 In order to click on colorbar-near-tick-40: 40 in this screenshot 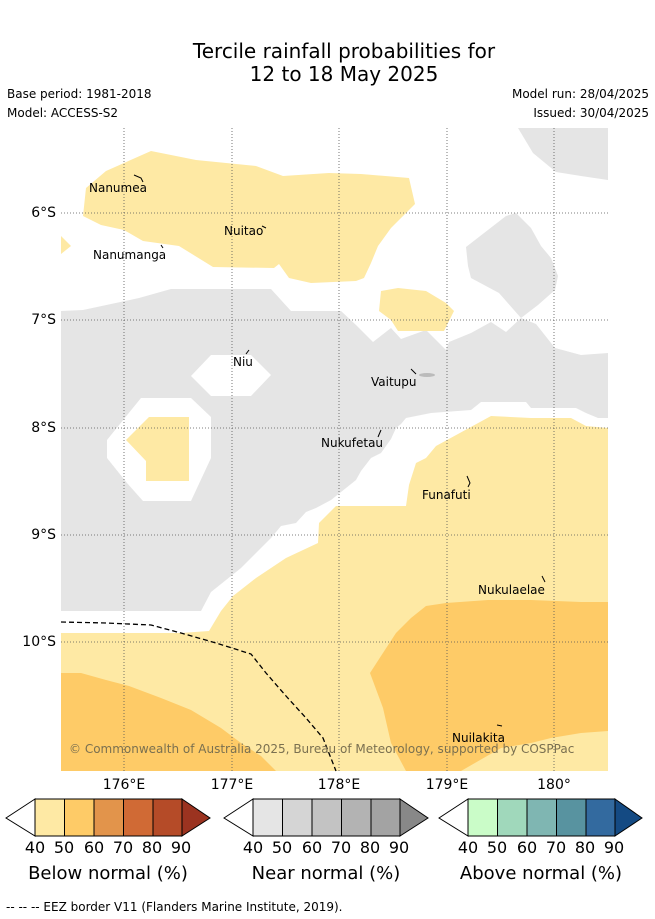, I will do `click(253, 847)`.